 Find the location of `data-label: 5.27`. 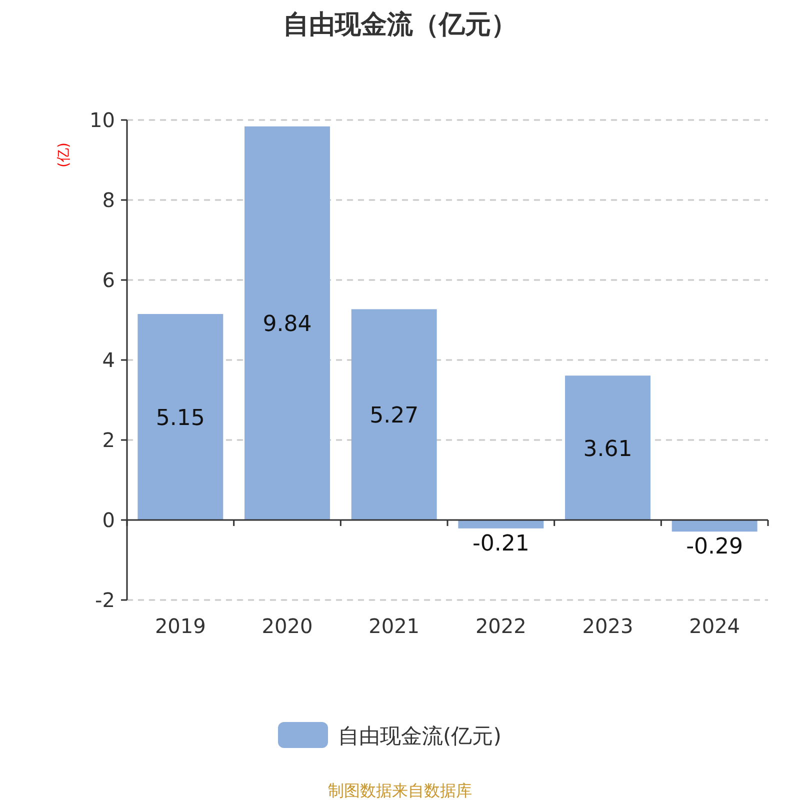

data-label: 5.27 is located at coordinates (394, 416).